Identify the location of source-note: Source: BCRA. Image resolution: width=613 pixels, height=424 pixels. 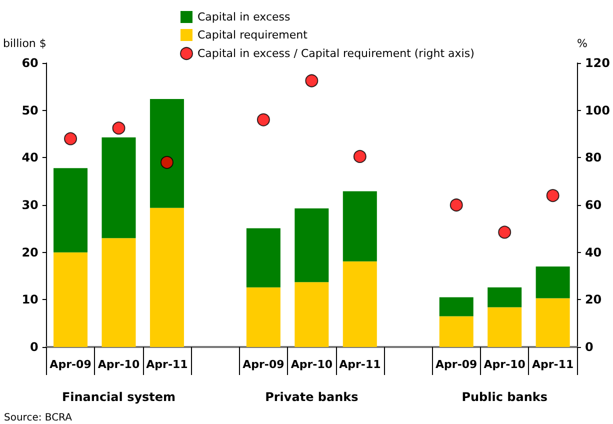
(38, 418).